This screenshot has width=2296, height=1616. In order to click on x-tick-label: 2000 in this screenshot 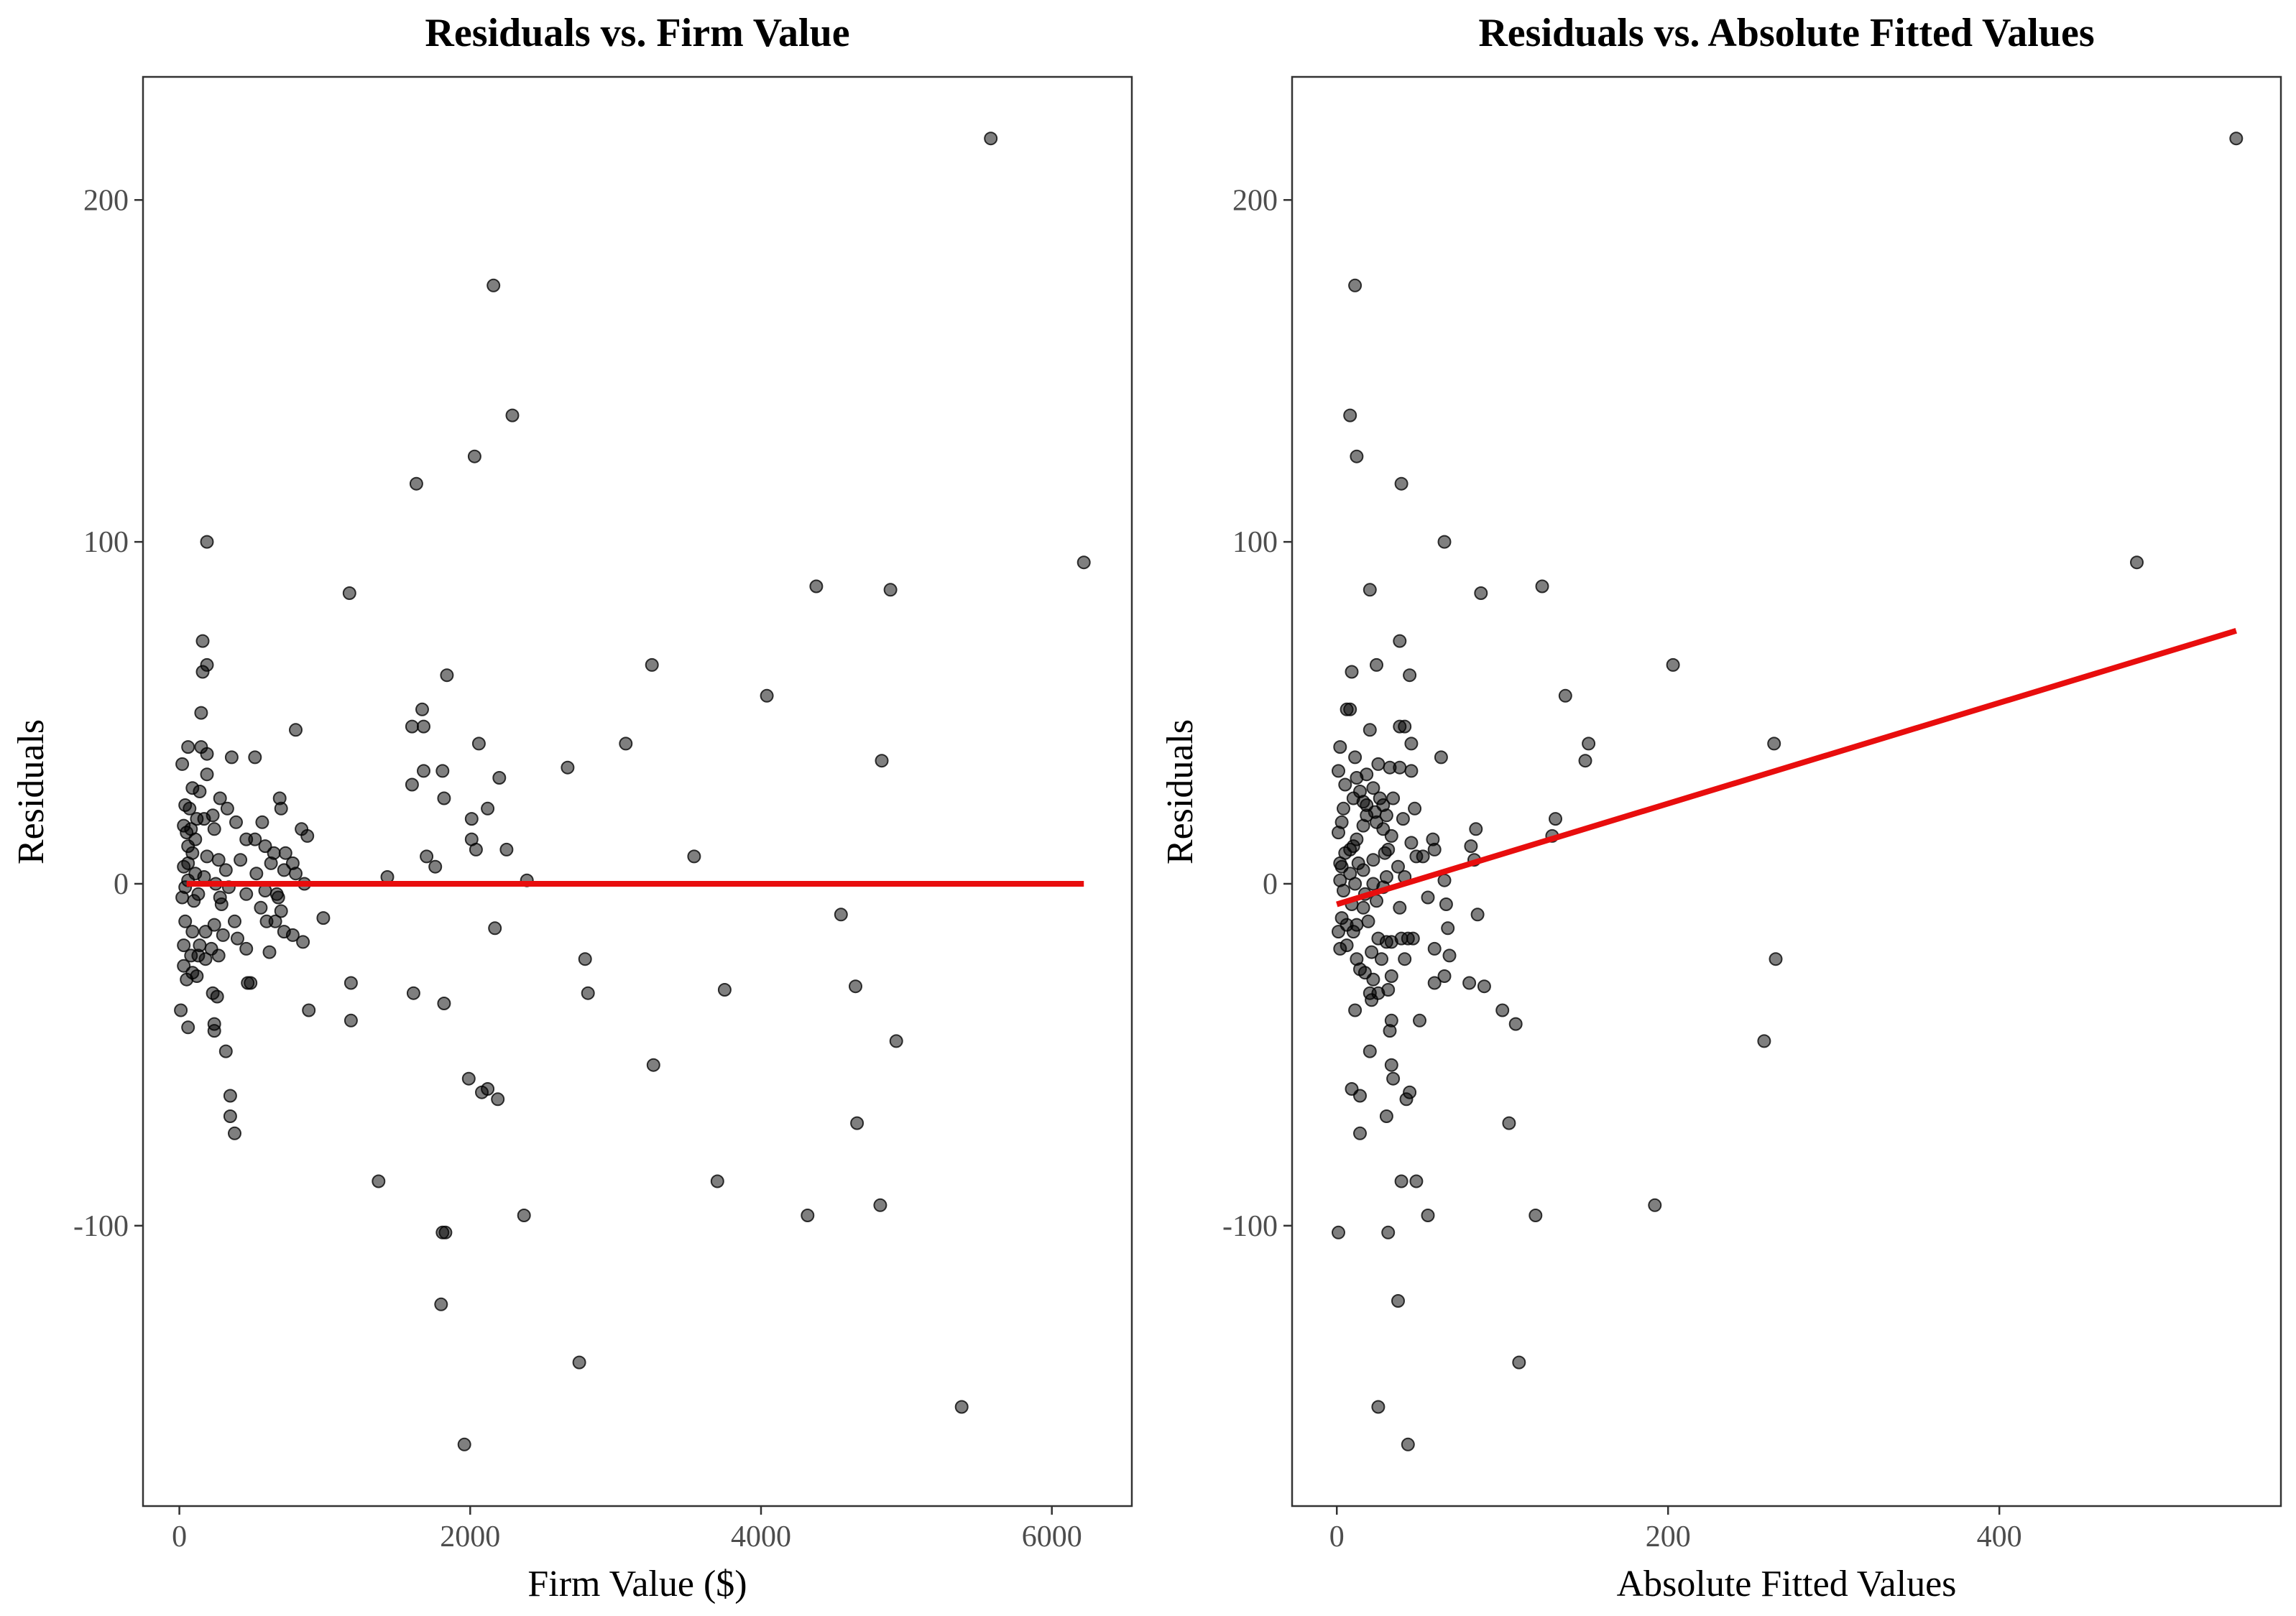, I will do `click(470, 1537)`.